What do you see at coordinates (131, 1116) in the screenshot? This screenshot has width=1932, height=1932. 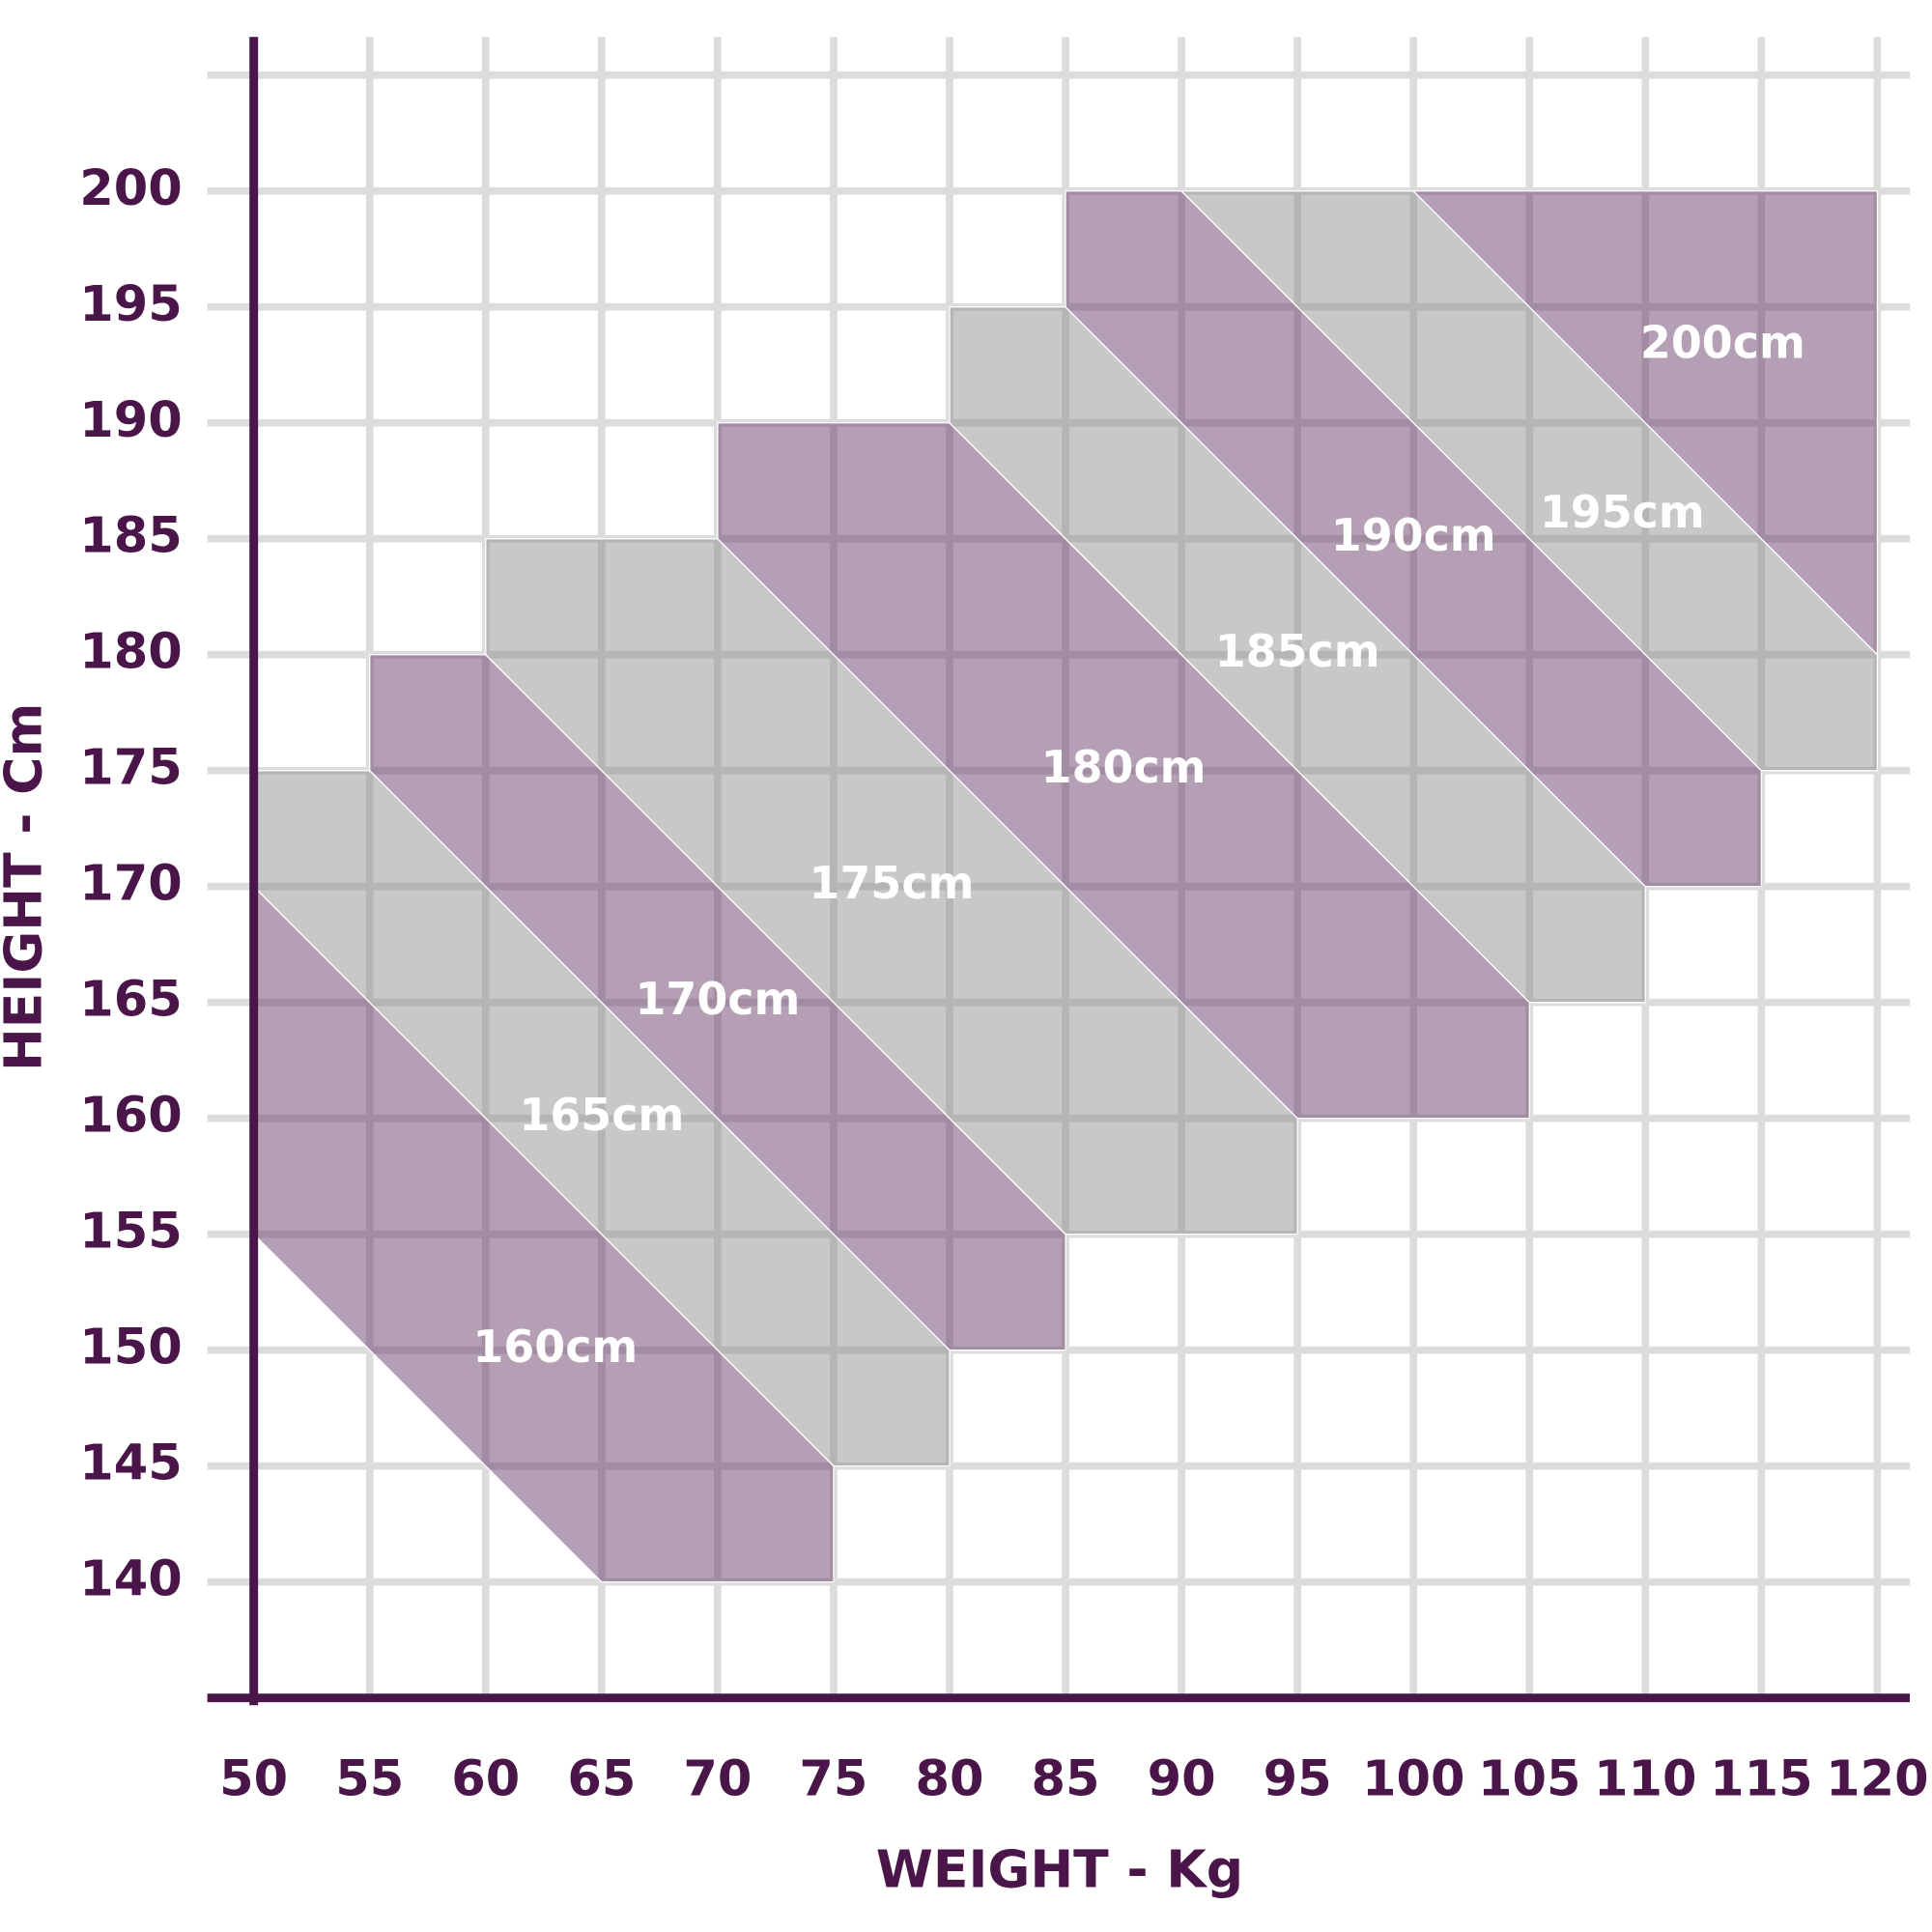 I see `y-tick-label: 160` at bounding box center [131, 1116].